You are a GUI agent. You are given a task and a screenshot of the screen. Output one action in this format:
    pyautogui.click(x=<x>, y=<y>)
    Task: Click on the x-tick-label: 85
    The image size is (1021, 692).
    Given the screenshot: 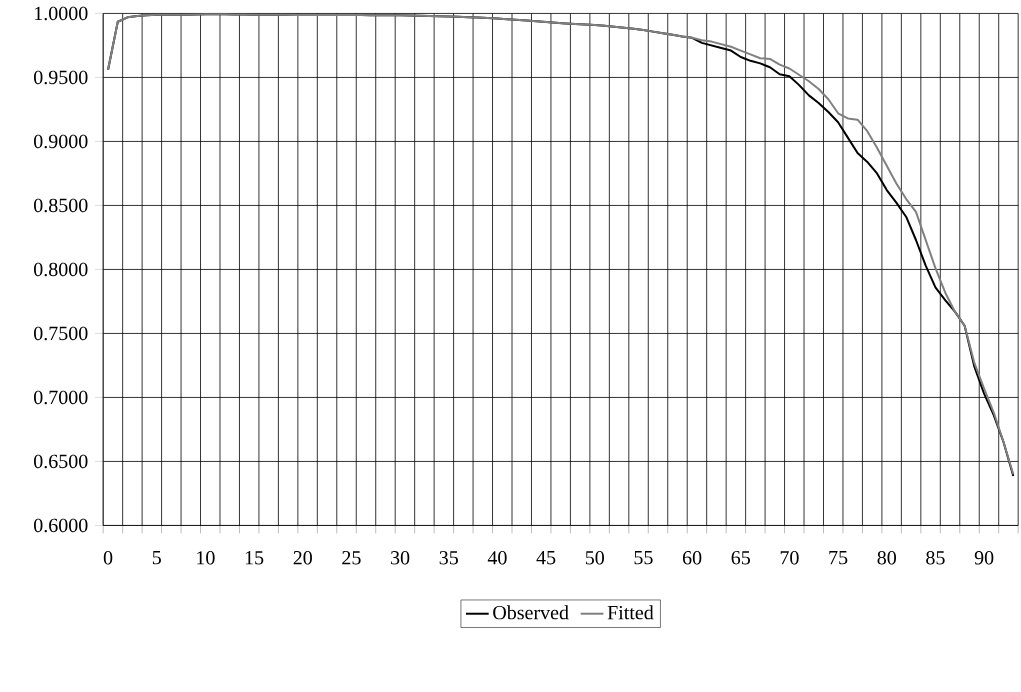 What is the action you would take?
    pyautogui.click(x=935, y=558)
    